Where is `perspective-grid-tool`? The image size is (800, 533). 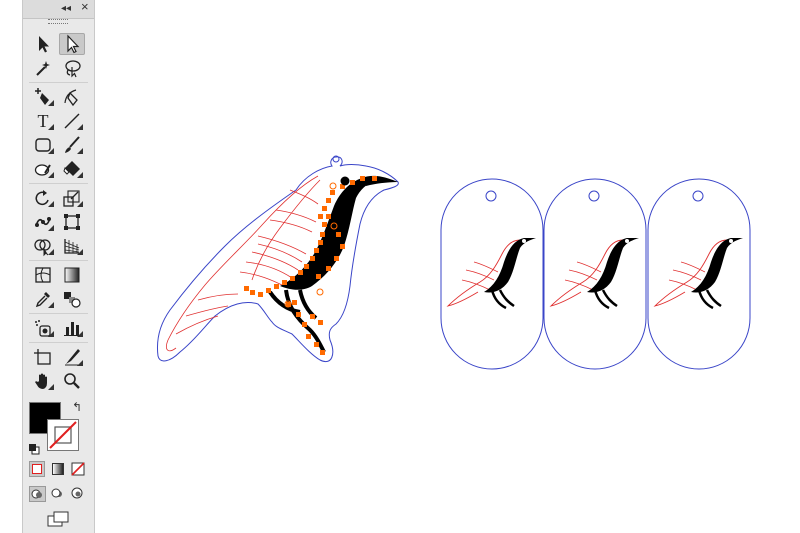 perspective-grid-tool is located at coordinates (72, 246).